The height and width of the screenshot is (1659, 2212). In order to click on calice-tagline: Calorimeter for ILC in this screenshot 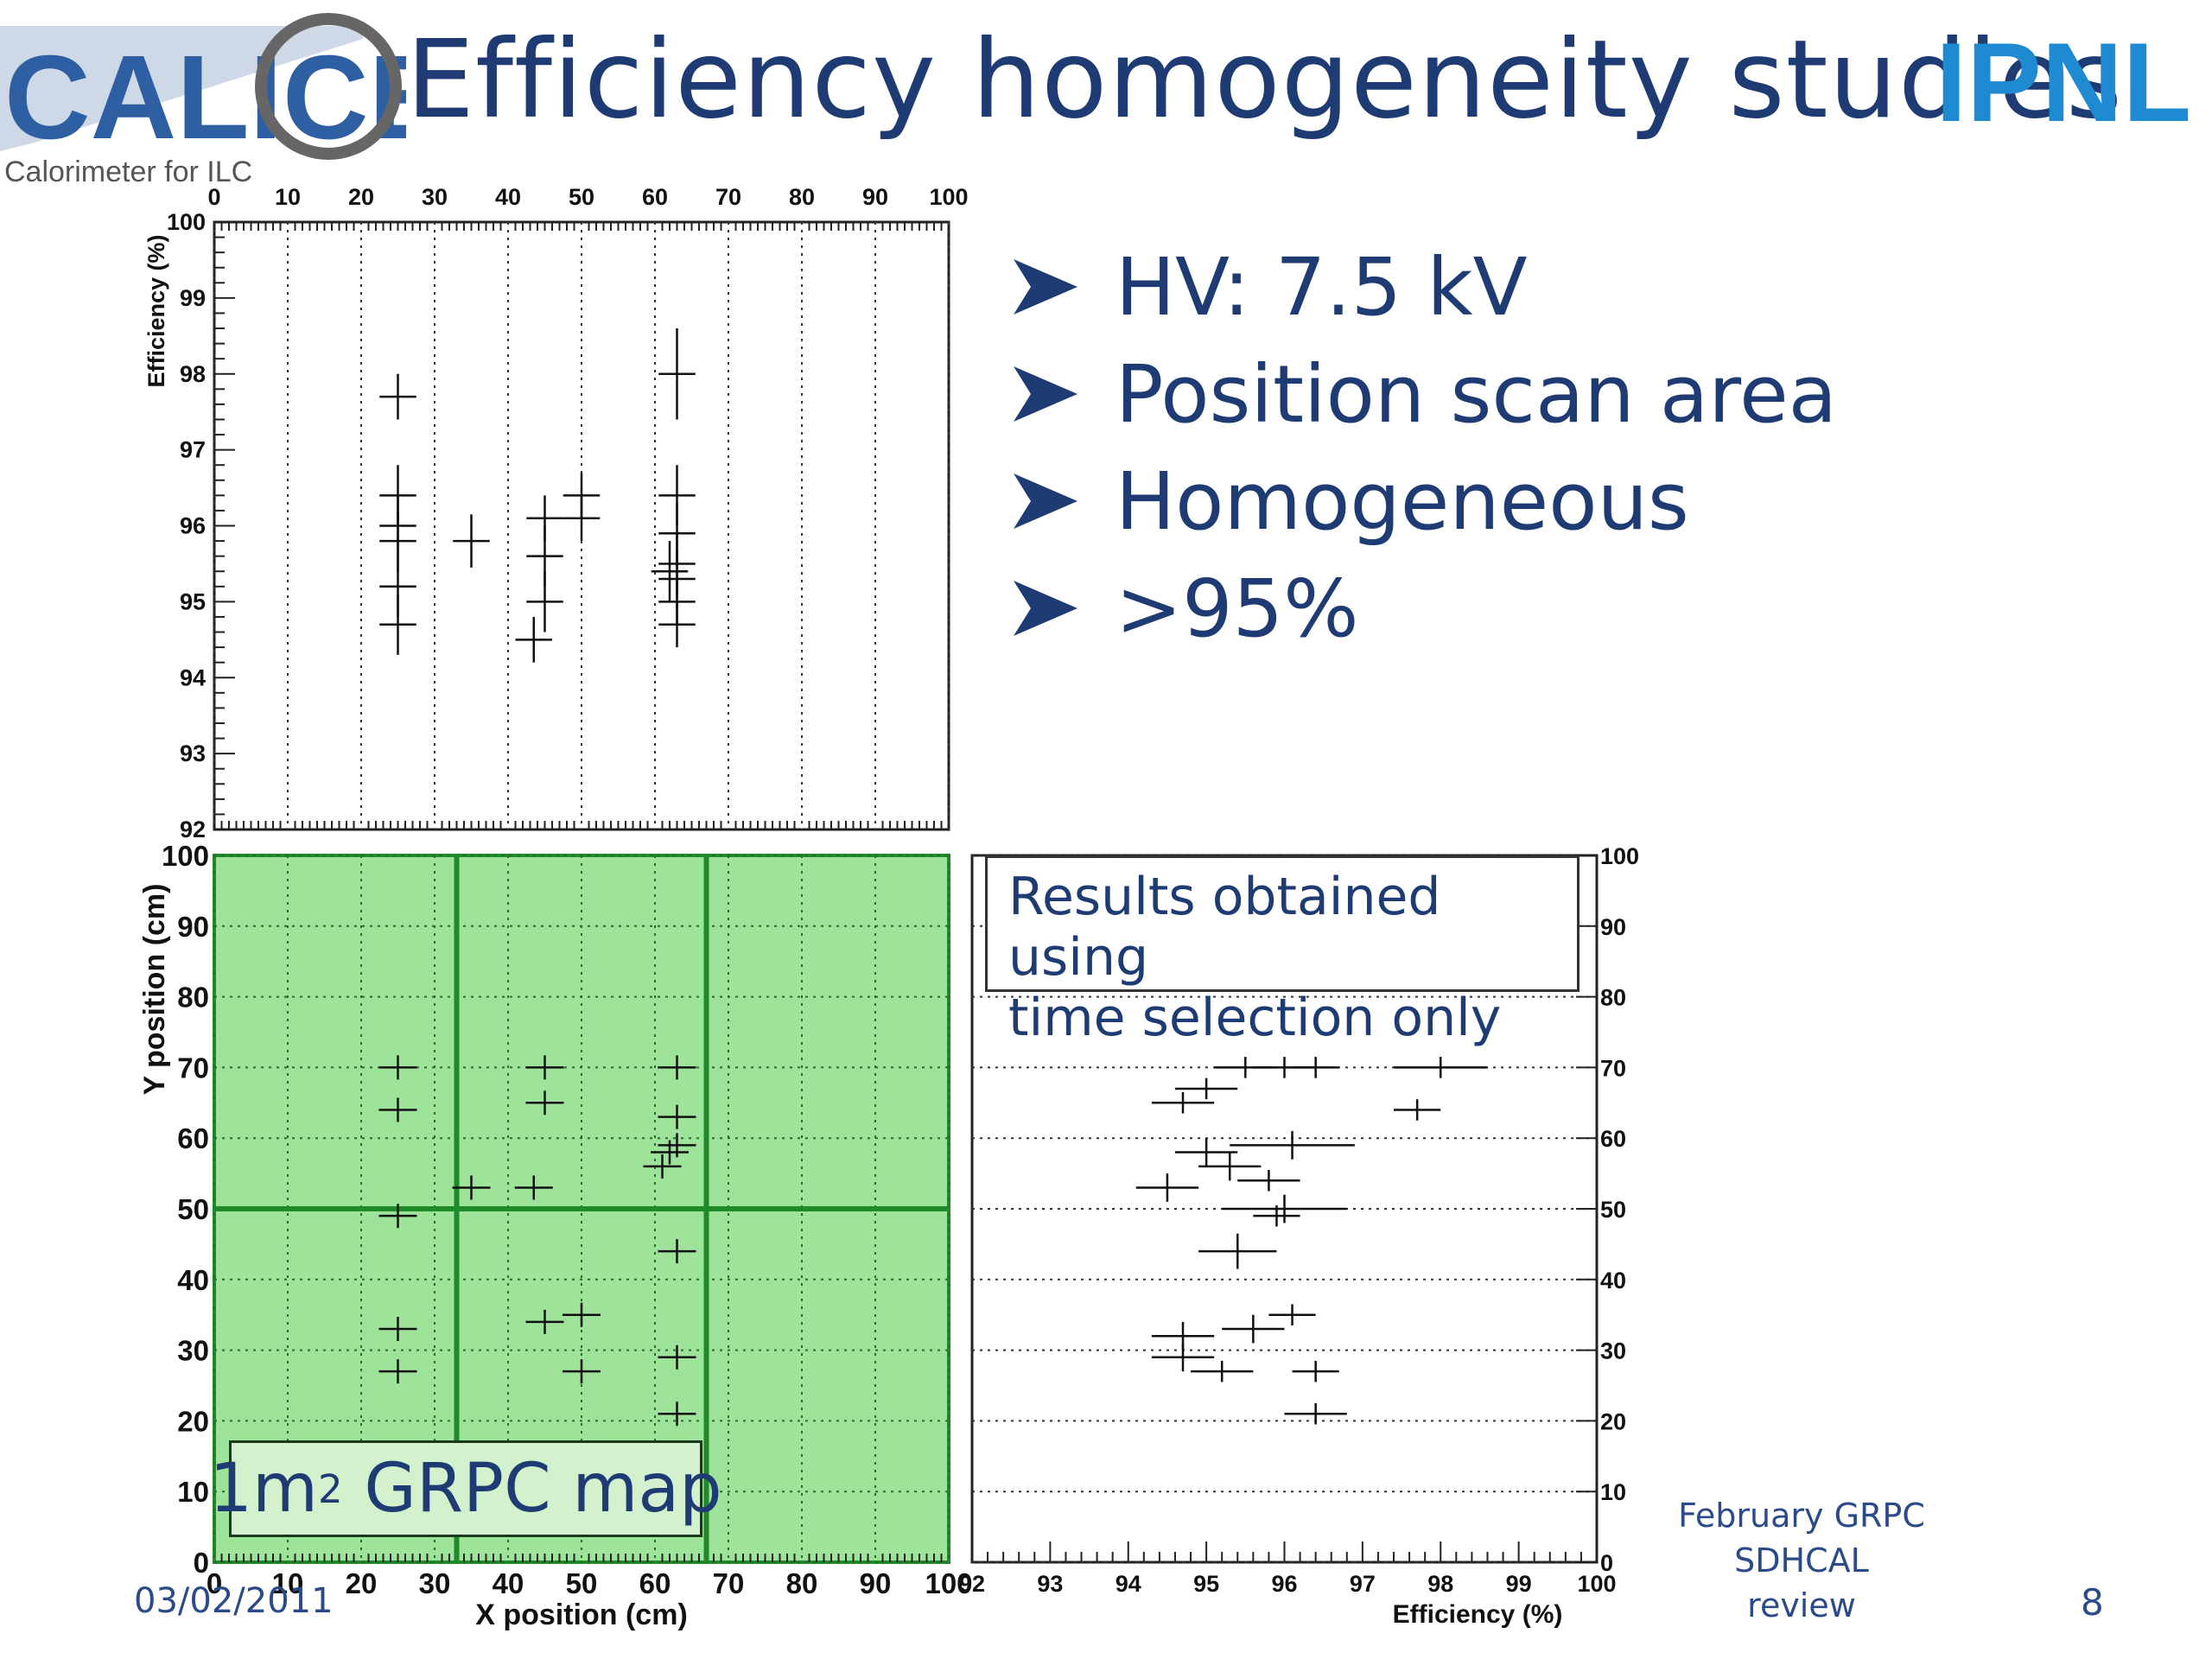, I will do `click(128, 172)`.